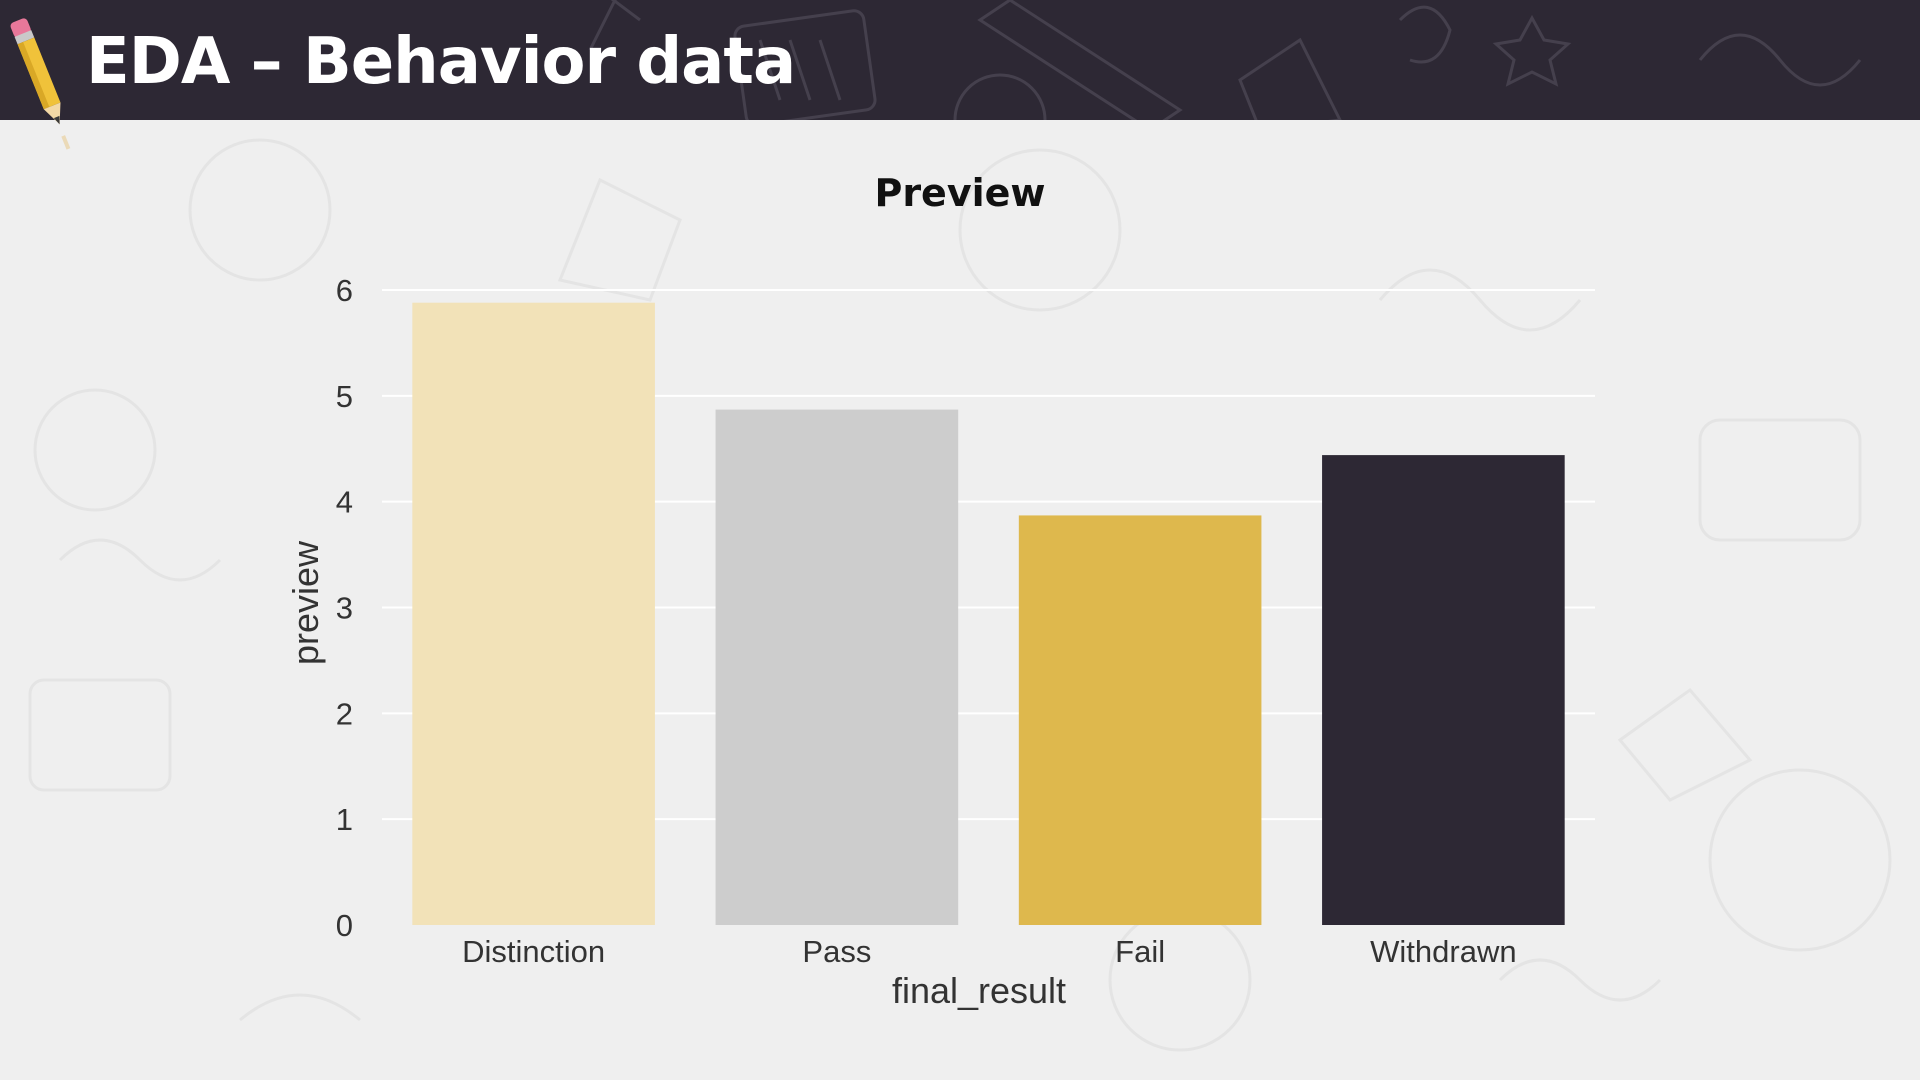  What do you see at coordinates (989, 951) in the screenshot?
I see `x-tick-labels: Distinction Pass Fail Withdrawn` at bounding box center [989, 951].